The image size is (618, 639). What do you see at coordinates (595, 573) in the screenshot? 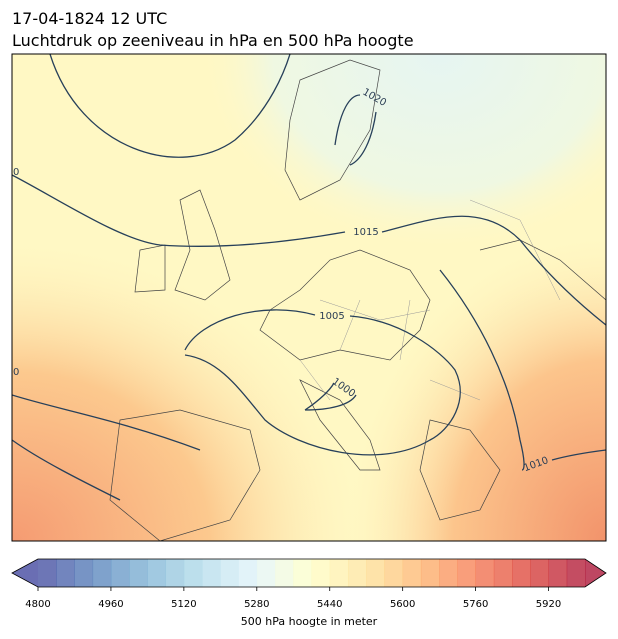
I see `colorbar-extend-high` at bounding box center [595, 573].